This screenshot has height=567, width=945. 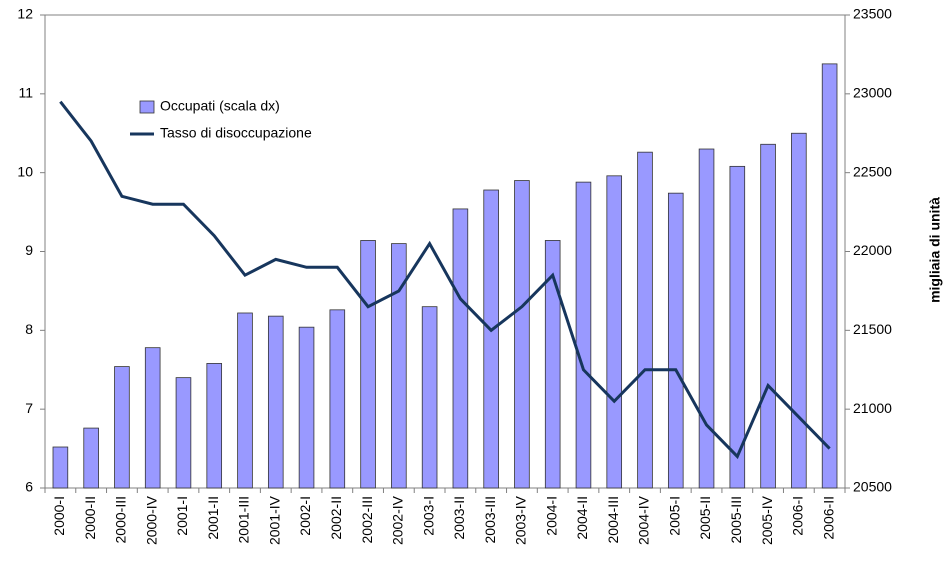 I want to click on x-tick-label: 2002-I, so click(x=305, y=516).